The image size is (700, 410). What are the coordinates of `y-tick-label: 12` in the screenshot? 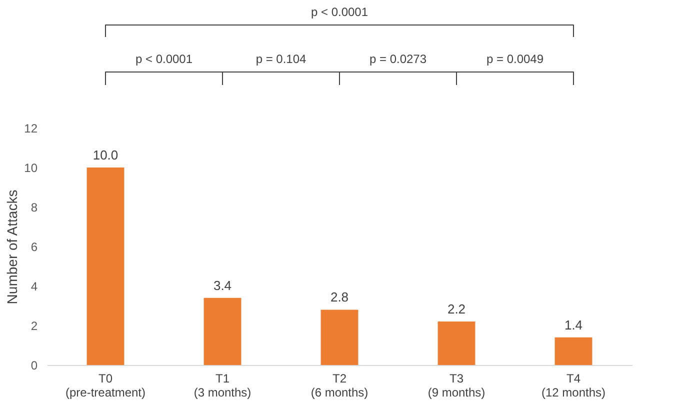 It's located at (31, 129).